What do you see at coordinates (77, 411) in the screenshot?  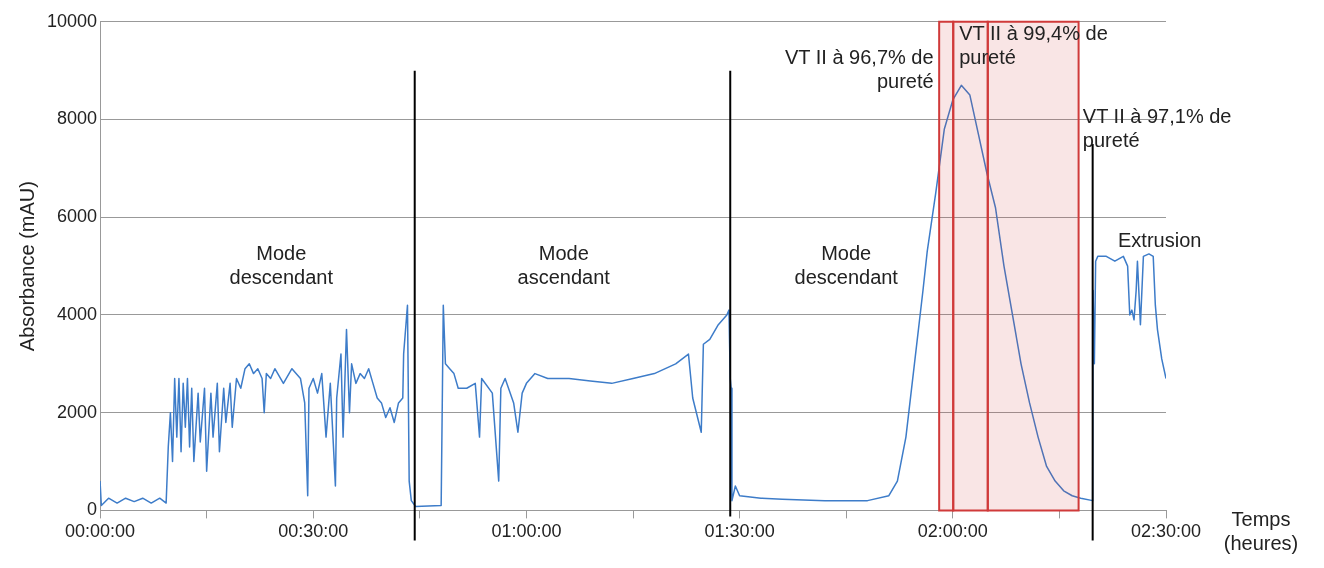 I see `y-tick-label: 2000` at bounding box center [77, 411].